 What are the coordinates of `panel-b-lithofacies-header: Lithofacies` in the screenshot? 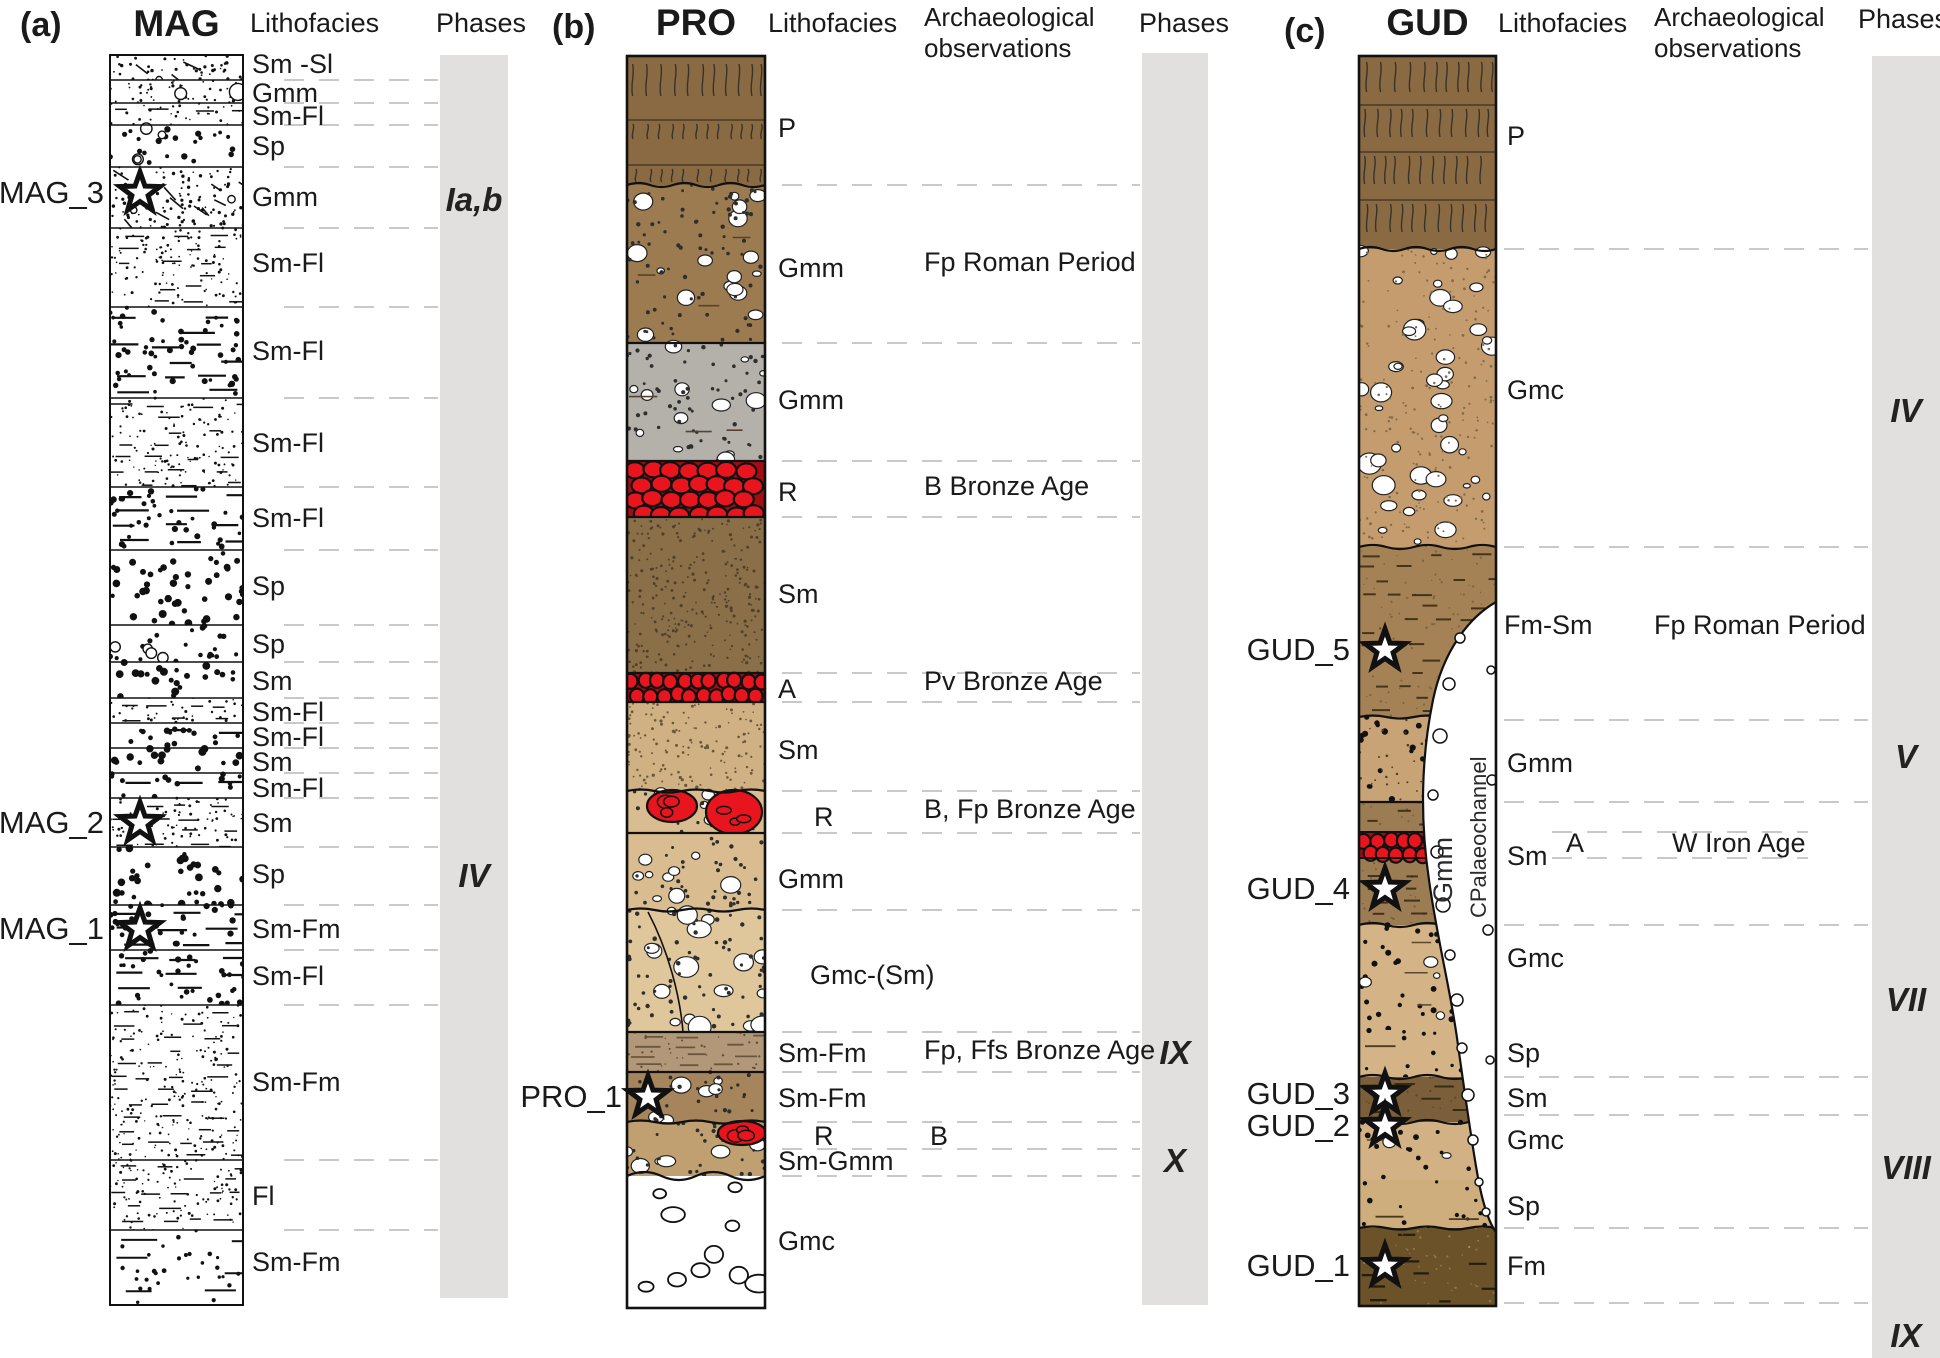 It's located at (833, 23).